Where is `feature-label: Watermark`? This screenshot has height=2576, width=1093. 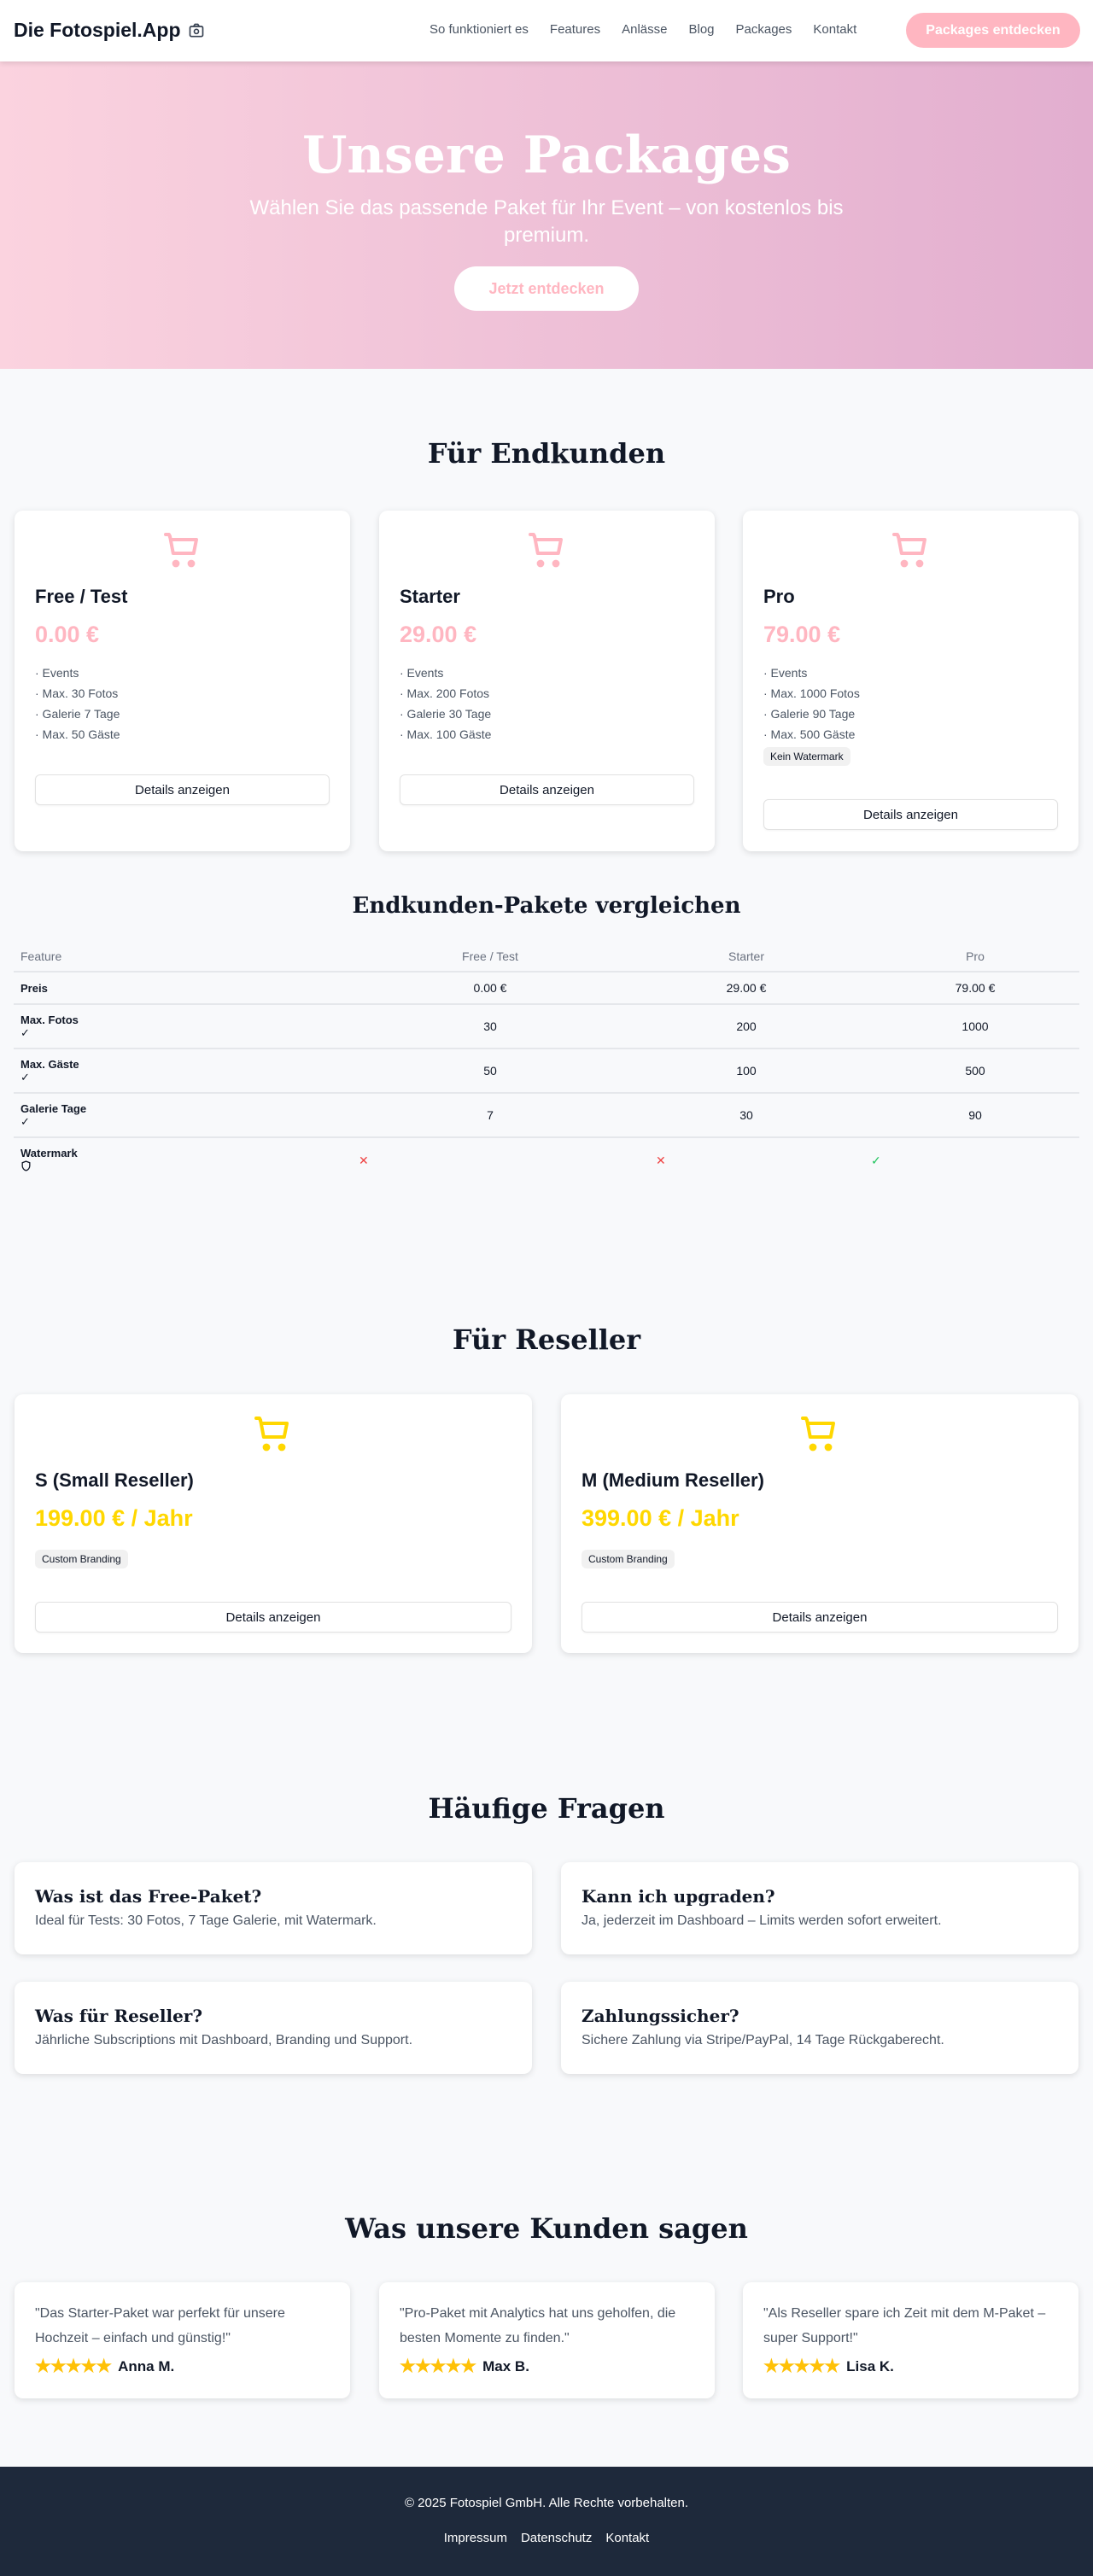 feature-label: Watermark is located at coordinates (187, 1160).